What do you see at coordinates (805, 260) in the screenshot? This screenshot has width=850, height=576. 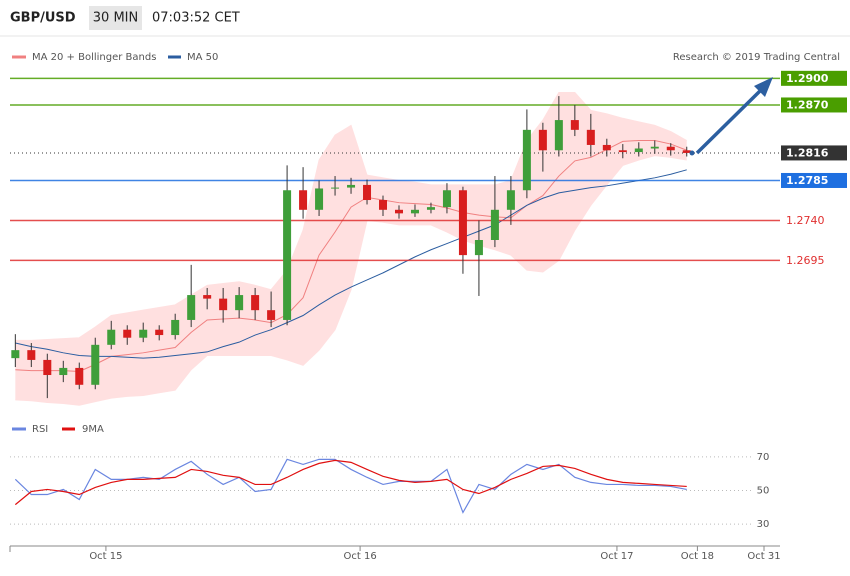 I see `level-label: 1.2695` at bounding box center [805, 260].